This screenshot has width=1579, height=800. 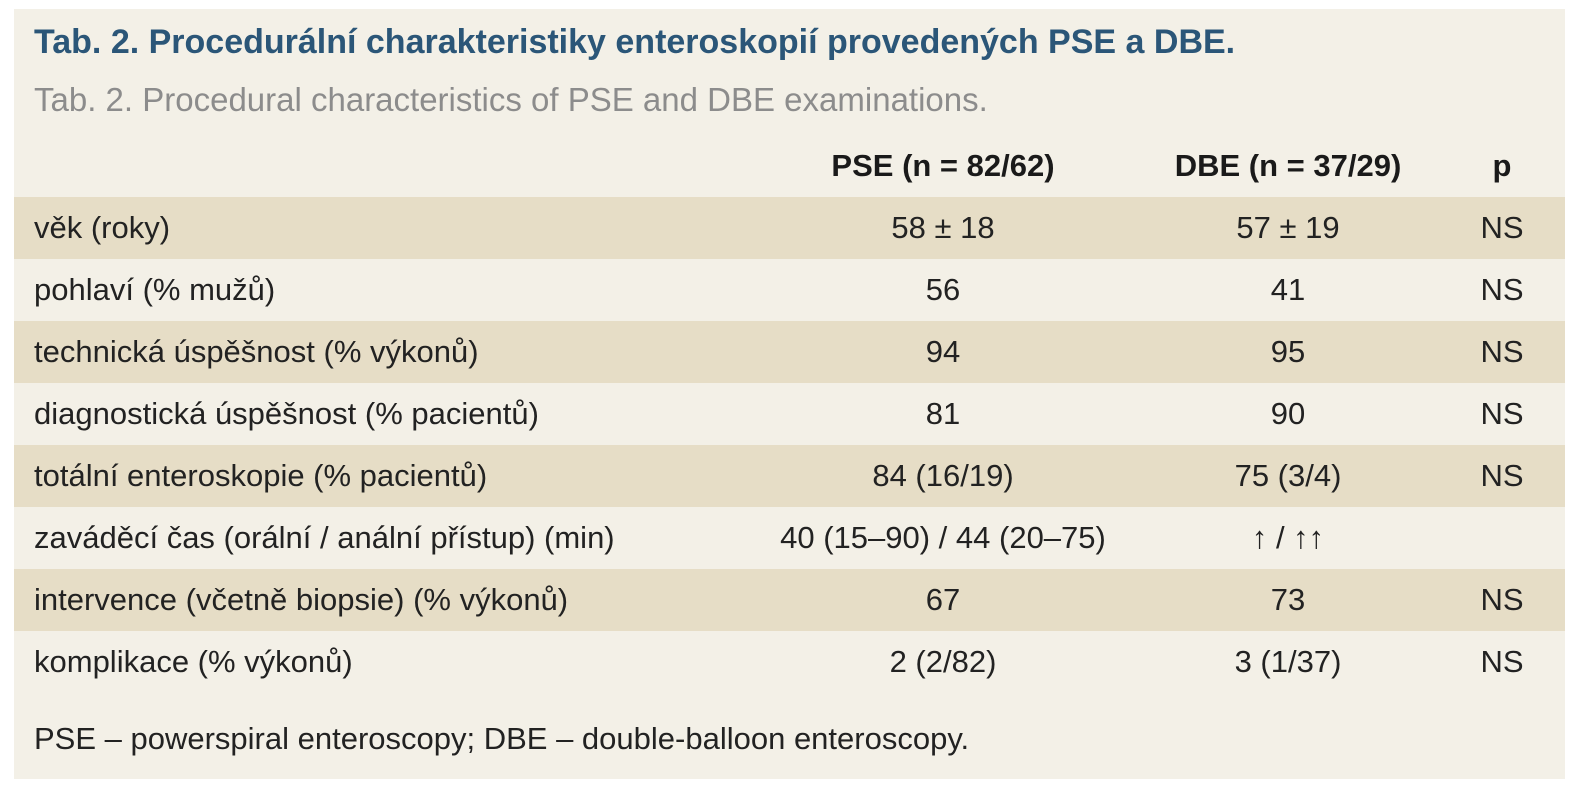 What do you see at coordinates (1288, 352) in the screenshot?
I see `dbe-value: 95` at bounding box center [1288, 352].